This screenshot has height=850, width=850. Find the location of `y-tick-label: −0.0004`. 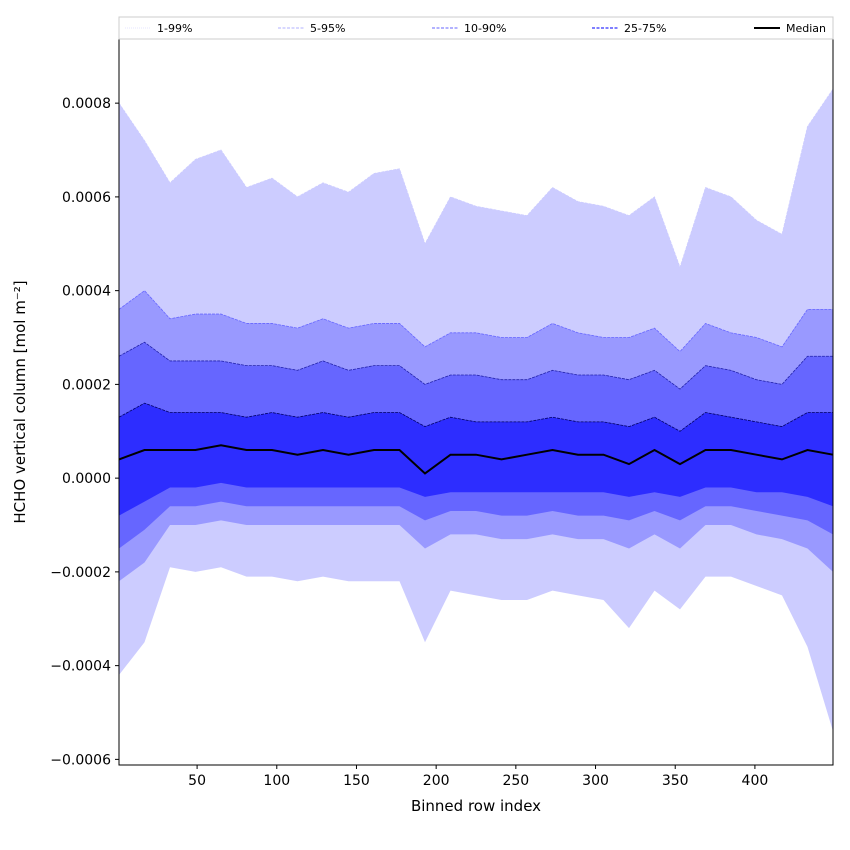

y-tick-label: −0.0004 is located at coordinates (80, 667).